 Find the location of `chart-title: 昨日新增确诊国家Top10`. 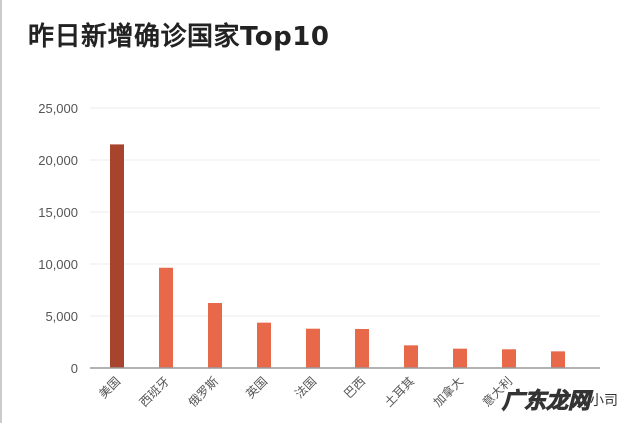

chart-title: 昨日新增确诊国家Top10 is located at coordinates (179, 37).